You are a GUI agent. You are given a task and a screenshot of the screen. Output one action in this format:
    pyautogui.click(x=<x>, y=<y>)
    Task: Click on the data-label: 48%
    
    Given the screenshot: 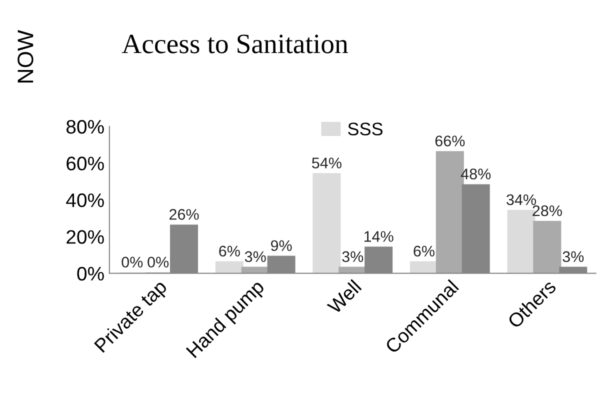 What is the action you would take?
    pyautogui.click(x=475, y=174)
    